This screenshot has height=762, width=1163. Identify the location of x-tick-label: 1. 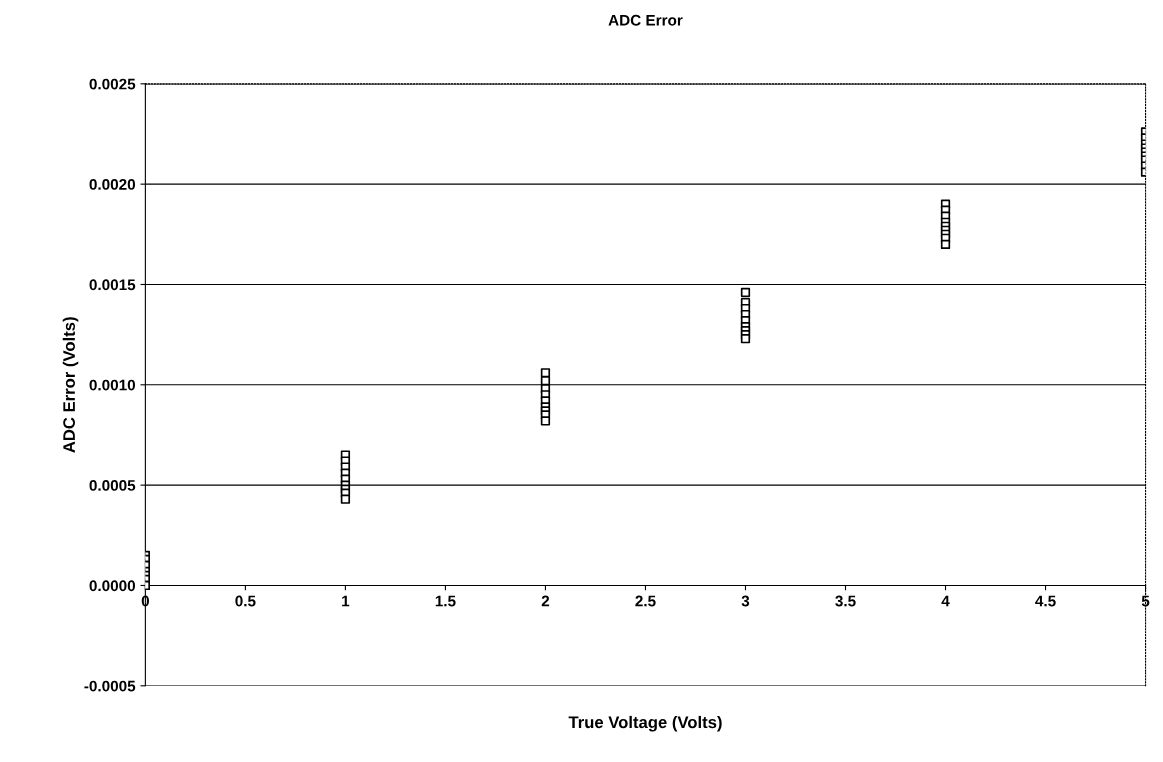
(346, 601).